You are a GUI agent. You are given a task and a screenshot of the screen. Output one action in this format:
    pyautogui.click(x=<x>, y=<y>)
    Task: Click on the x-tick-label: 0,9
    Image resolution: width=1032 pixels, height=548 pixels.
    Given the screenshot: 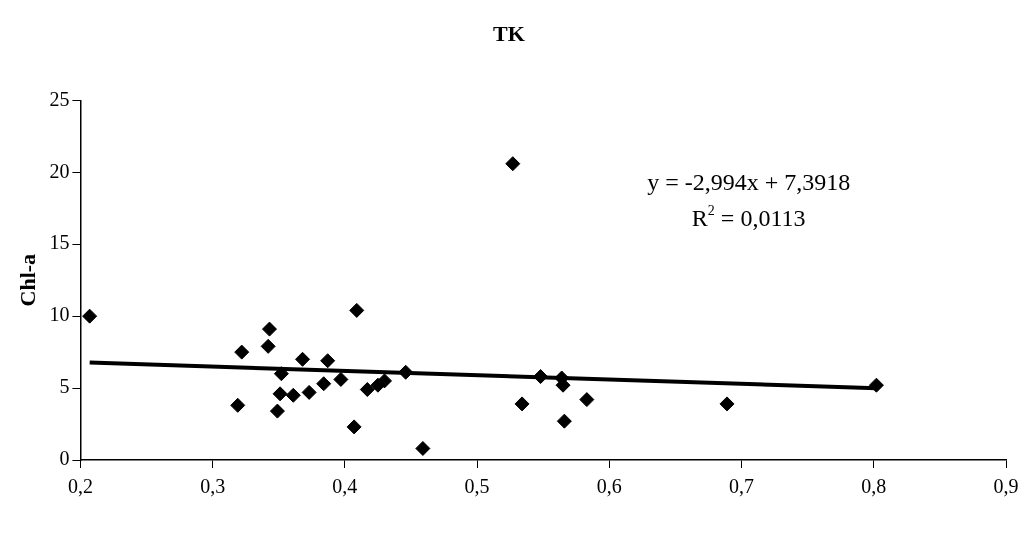 What is the action you would take?
    pyautogui.click(x=1006, y=486)
    